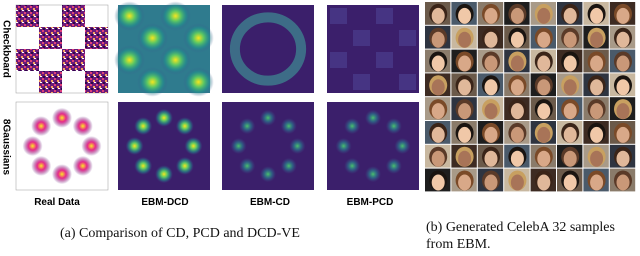  Describe the element at coordinates (268, 49) in the screenshot. I see `density-ring` at that location.